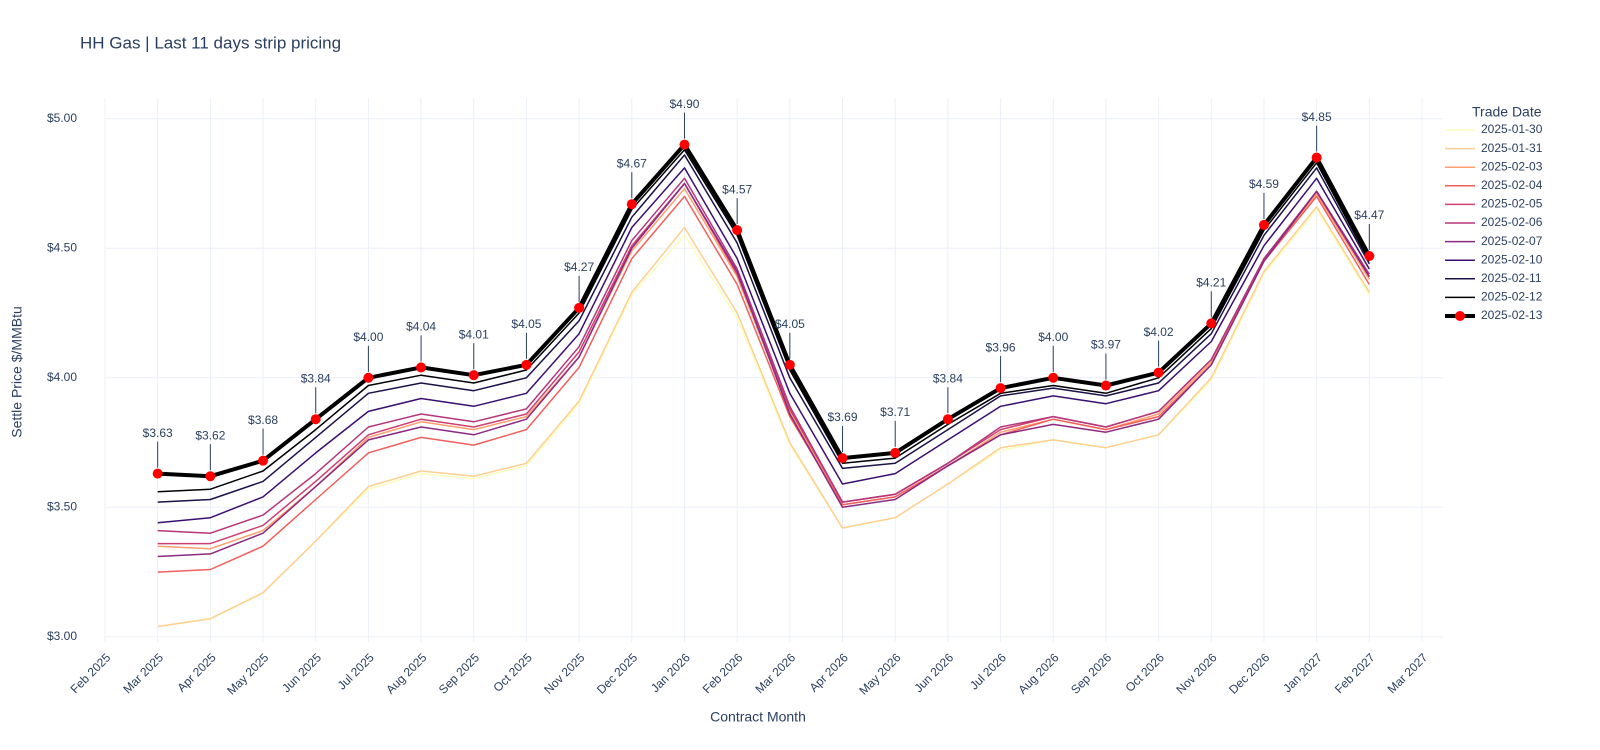  Describe the element at coordinates (579, 267) in the screenshot. I see `value-label: $4.27` at that location.